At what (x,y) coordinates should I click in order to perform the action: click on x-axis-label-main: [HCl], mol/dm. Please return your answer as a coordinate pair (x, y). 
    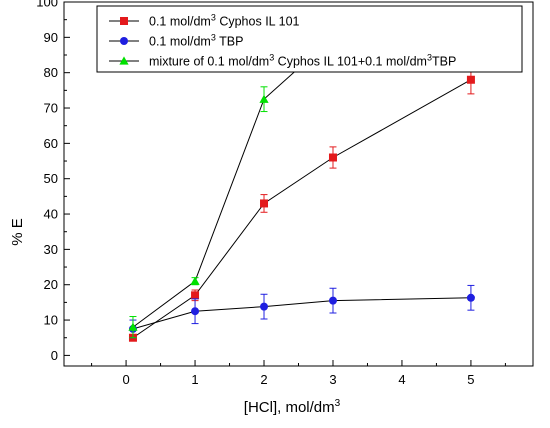
    Looking at the image, I should click on (289, 407).